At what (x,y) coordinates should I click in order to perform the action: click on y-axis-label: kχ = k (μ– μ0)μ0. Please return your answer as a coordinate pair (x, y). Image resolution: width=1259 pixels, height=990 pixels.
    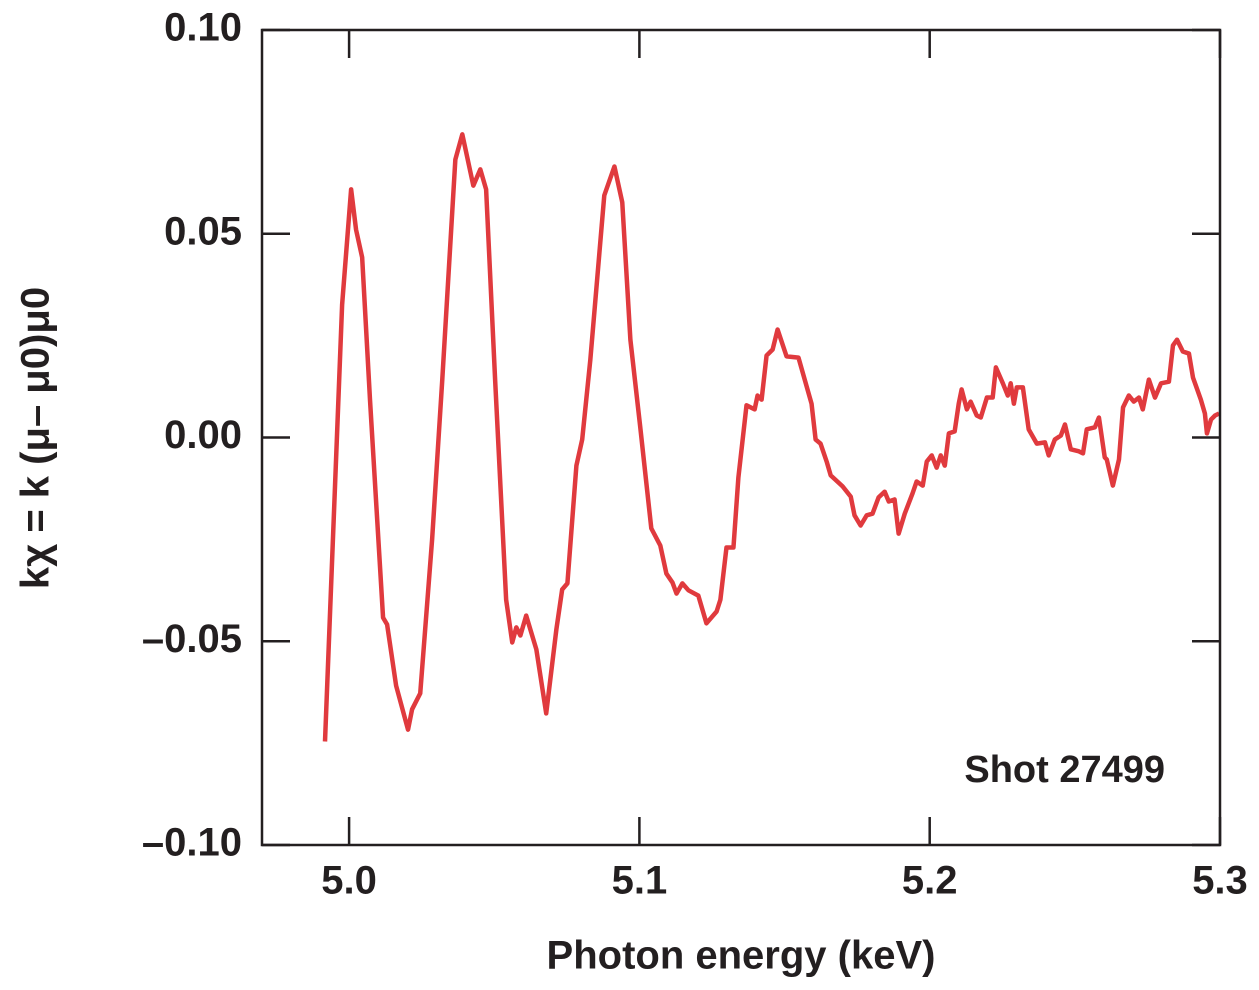
    Looking at the image, I should click on (36, 438).